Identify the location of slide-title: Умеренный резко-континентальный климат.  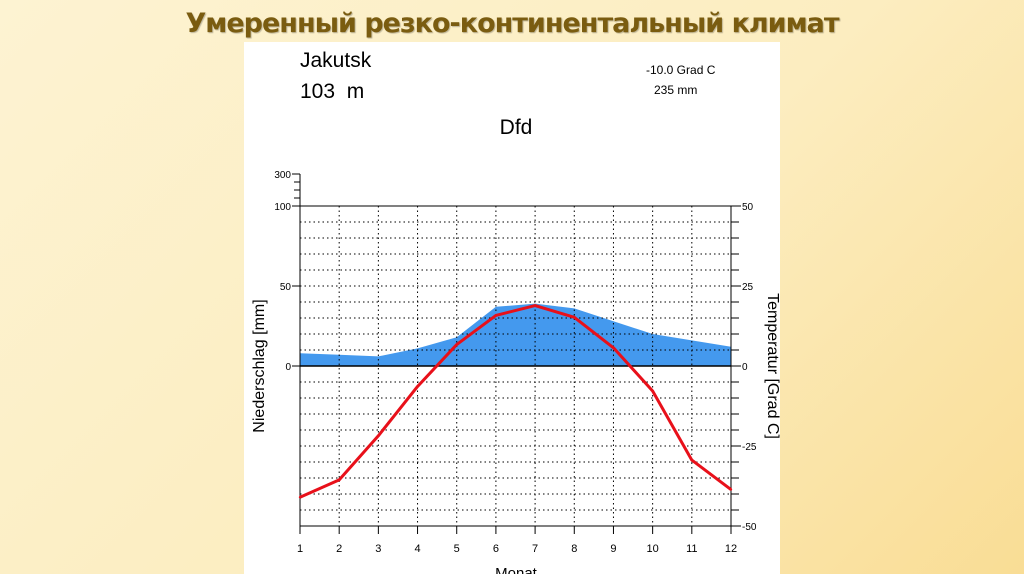
(512, 23).